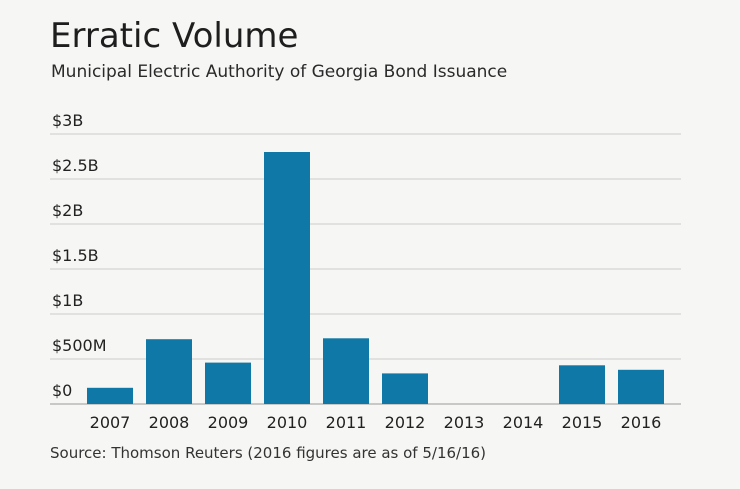 Image resolution: width=740 pixels, height=489 pixels. What do you see at coordinates (67, 300) in the screenshot?
I see `y-tick-label: $1B` at bounding box center [67, 300].